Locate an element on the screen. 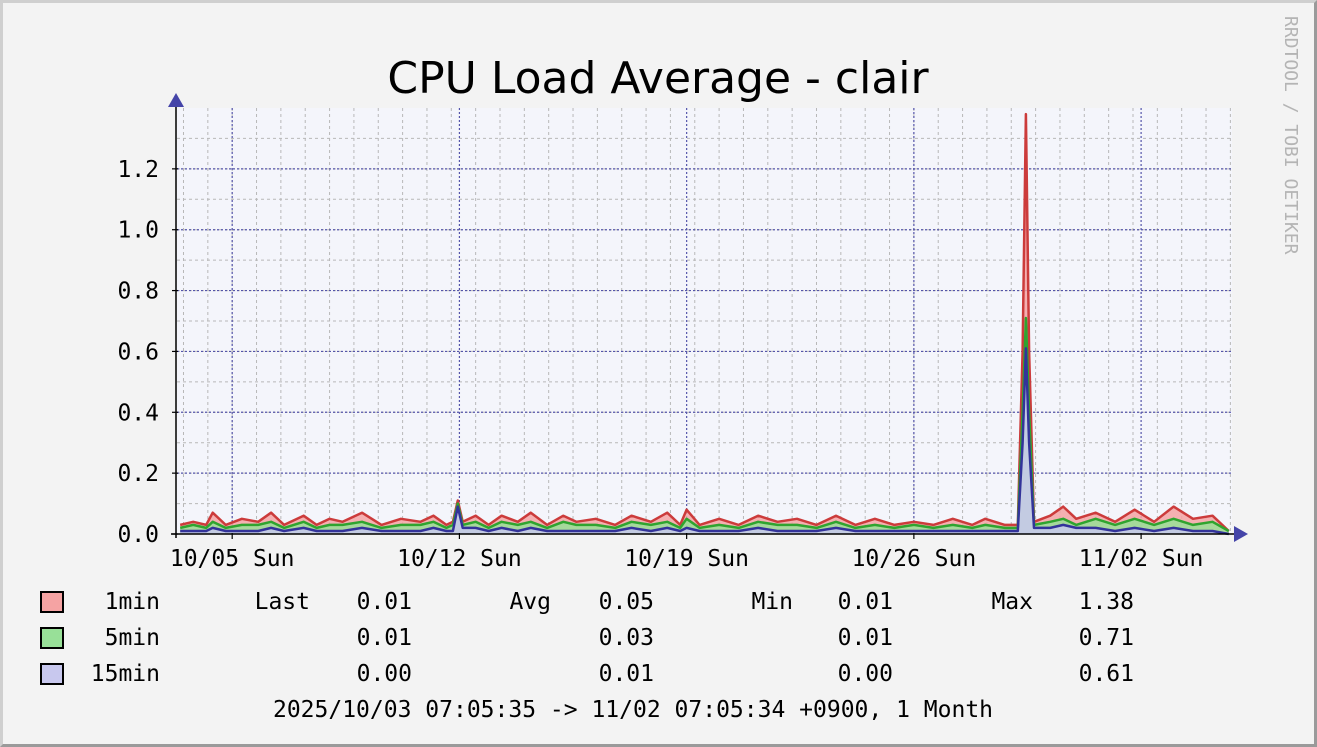 This screenshot has width=1317, height=747. x-tick-label: 10/12 Sun is located at coordinates (459, 559).